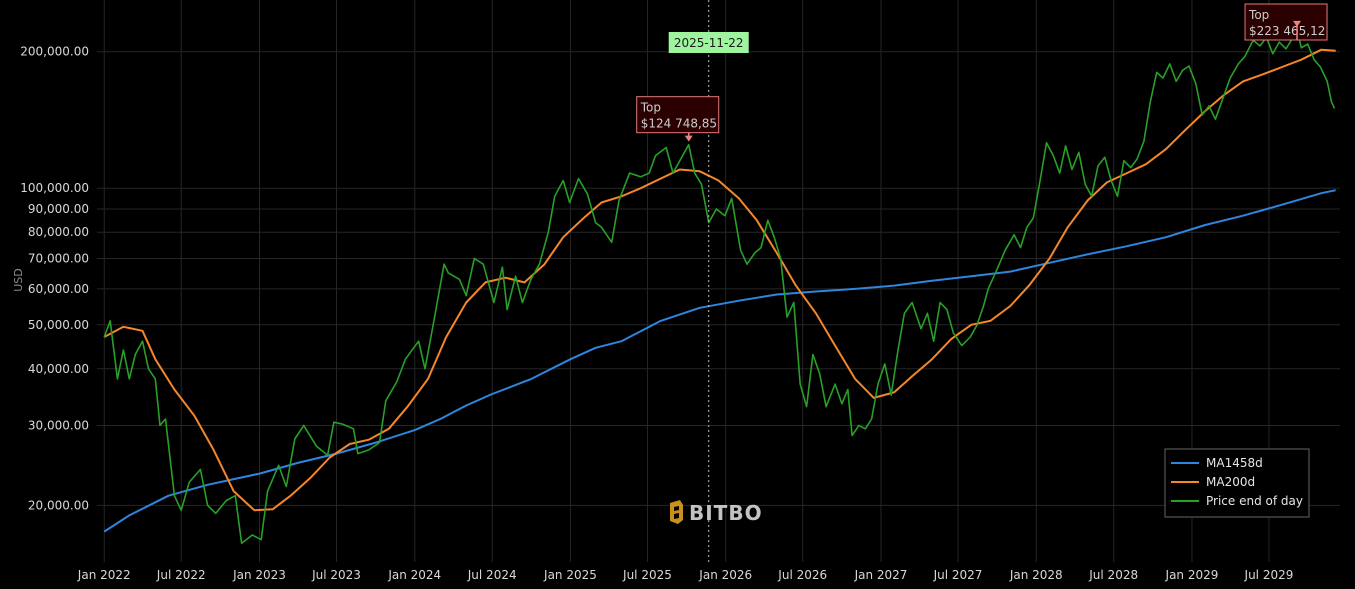  I want to click on x-tick-label: Jul 2027, so click(958, 575).